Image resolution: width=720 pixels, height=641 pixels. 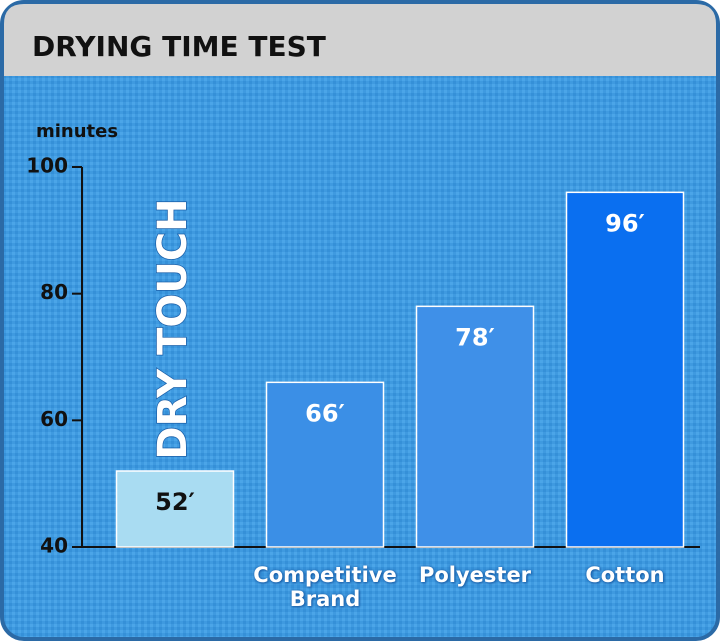 I want to click on y-axis-label: minutes, so click(x=77, y=131).